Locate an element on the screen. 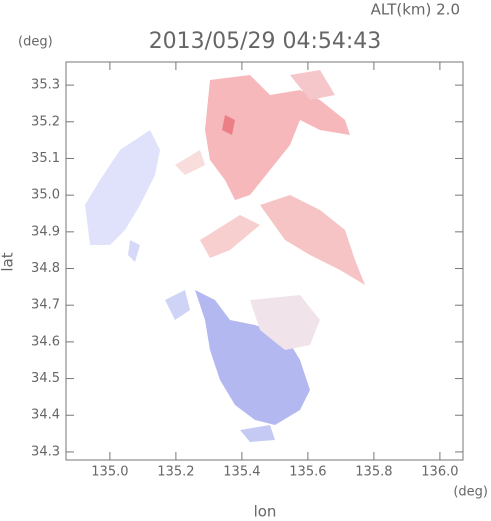 The height and width of the screenshot is (521, 491). x-tick-label: 135.6 is located at coordinates (307, 472).